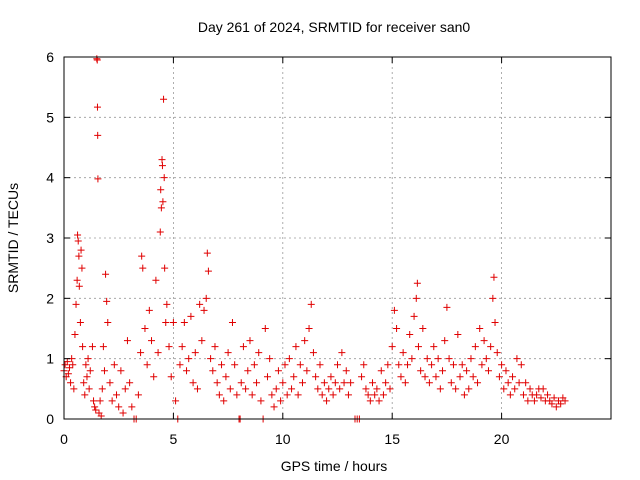 The width and height of the screenshot is (640, 480). I want to click on y-tick-label: 1, so click(50, 359).